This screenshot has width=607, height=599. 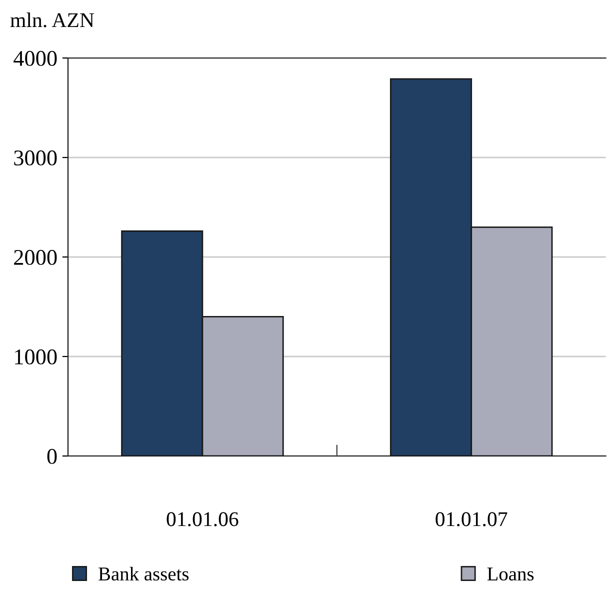 I want to click on x-tick-label: 01.01.06, so click(x=202, y=519).